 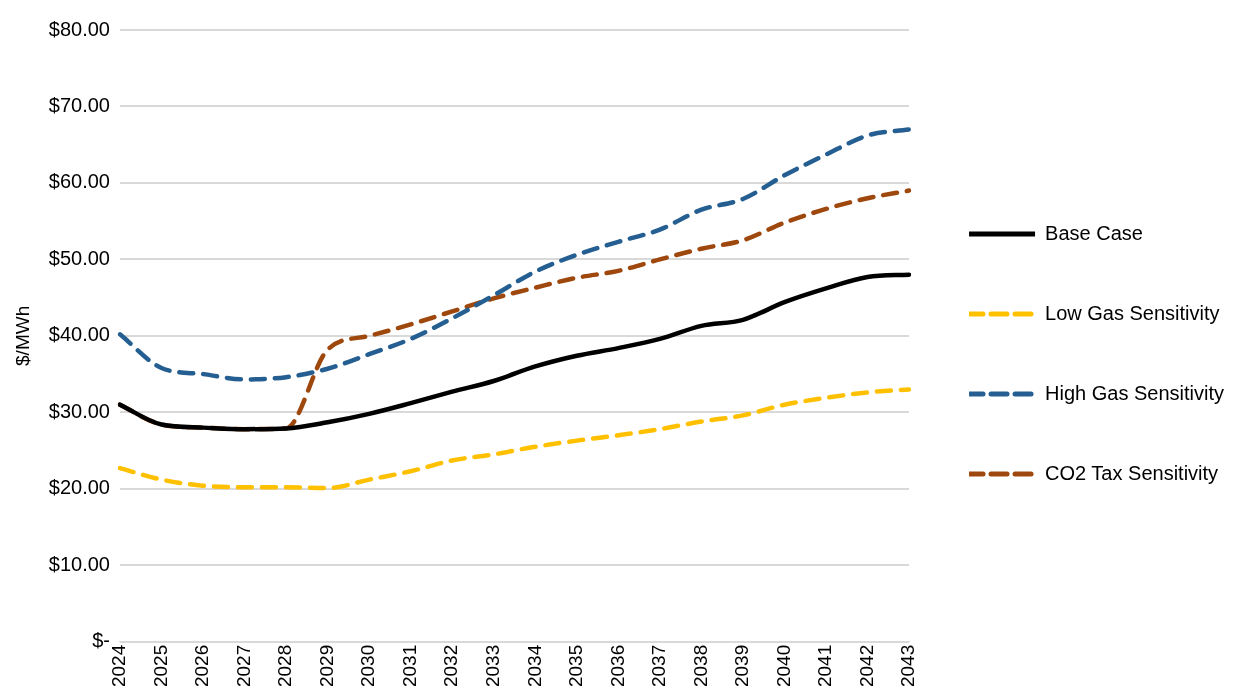 What do you see at coordinates (576, 666) in the screenshot?
I see `x-tick-label: 2035` at bounding box center [576, 666].